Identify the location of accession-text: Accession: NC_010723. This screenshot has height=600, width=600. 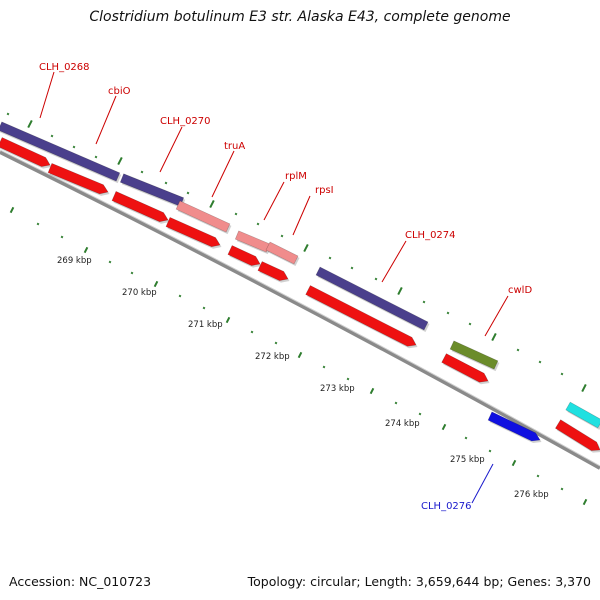
(80, 581).